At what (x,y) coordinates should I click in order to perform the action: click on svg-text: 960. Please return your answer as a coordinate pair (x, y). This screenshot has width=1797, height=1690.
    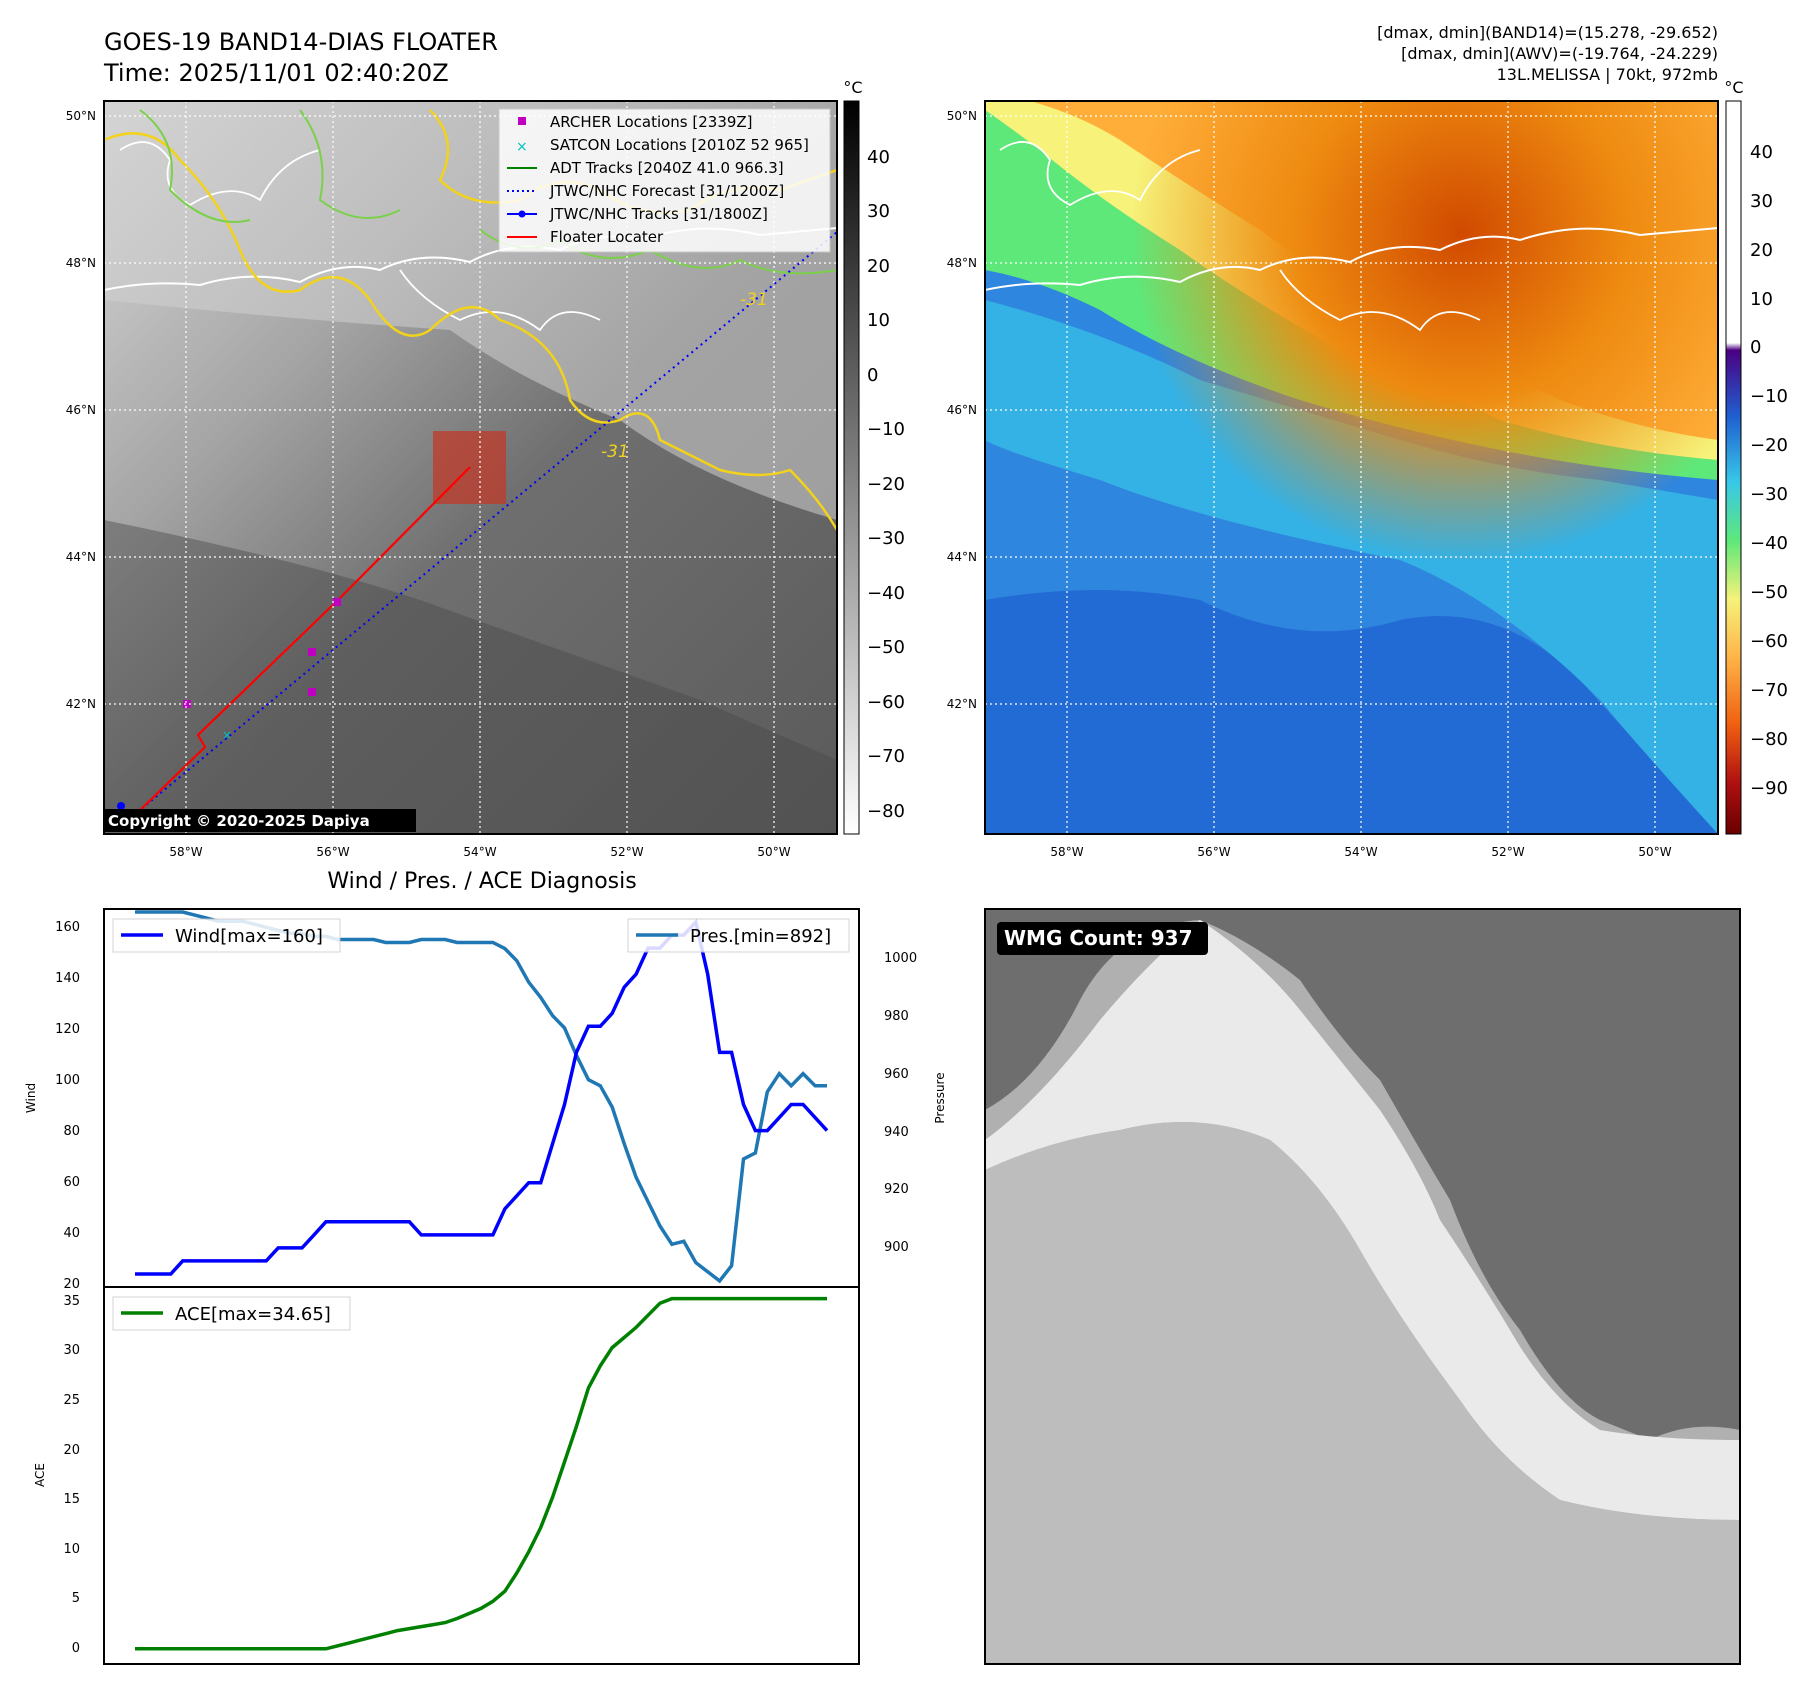
    Looking at the image, I should click on (896, 1074).